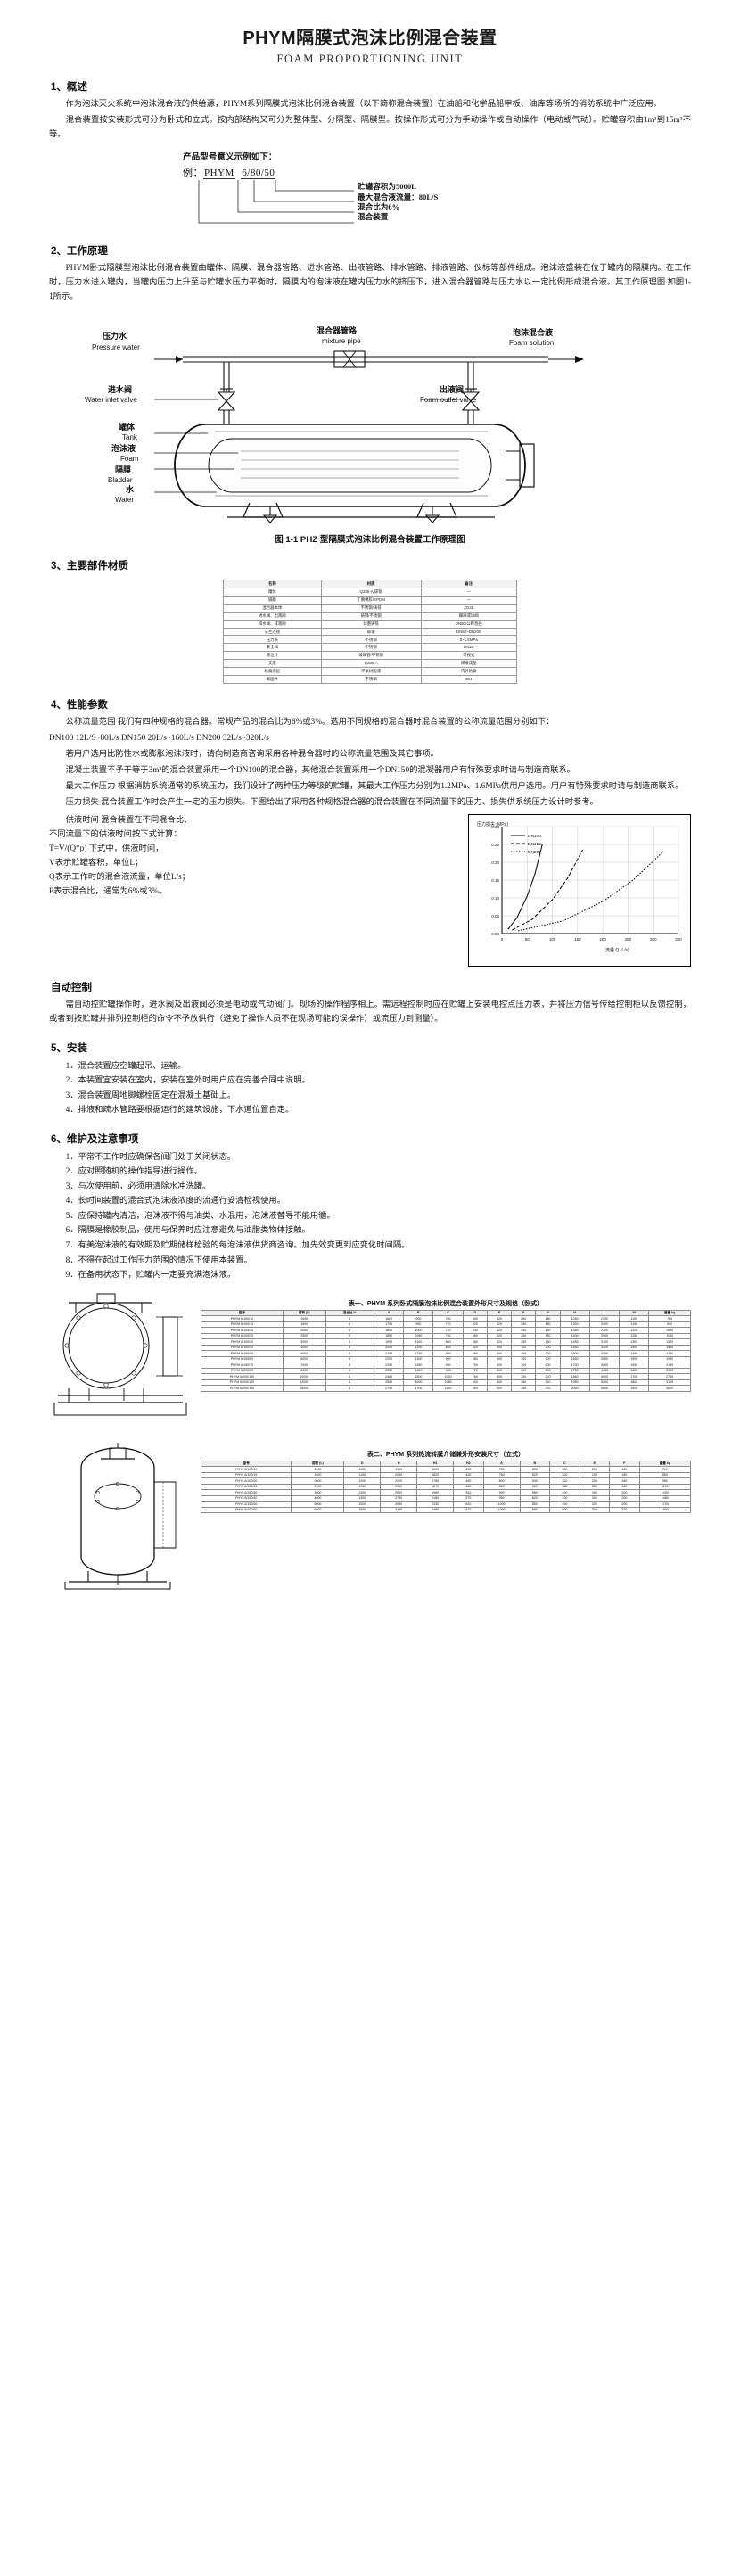  Describe the element at coordinates (187, 1081) in the screenshot. I see `list-item: 2．本装置宜安装在室内，安装在室外时用户应在完善合同中说明。` at that location.